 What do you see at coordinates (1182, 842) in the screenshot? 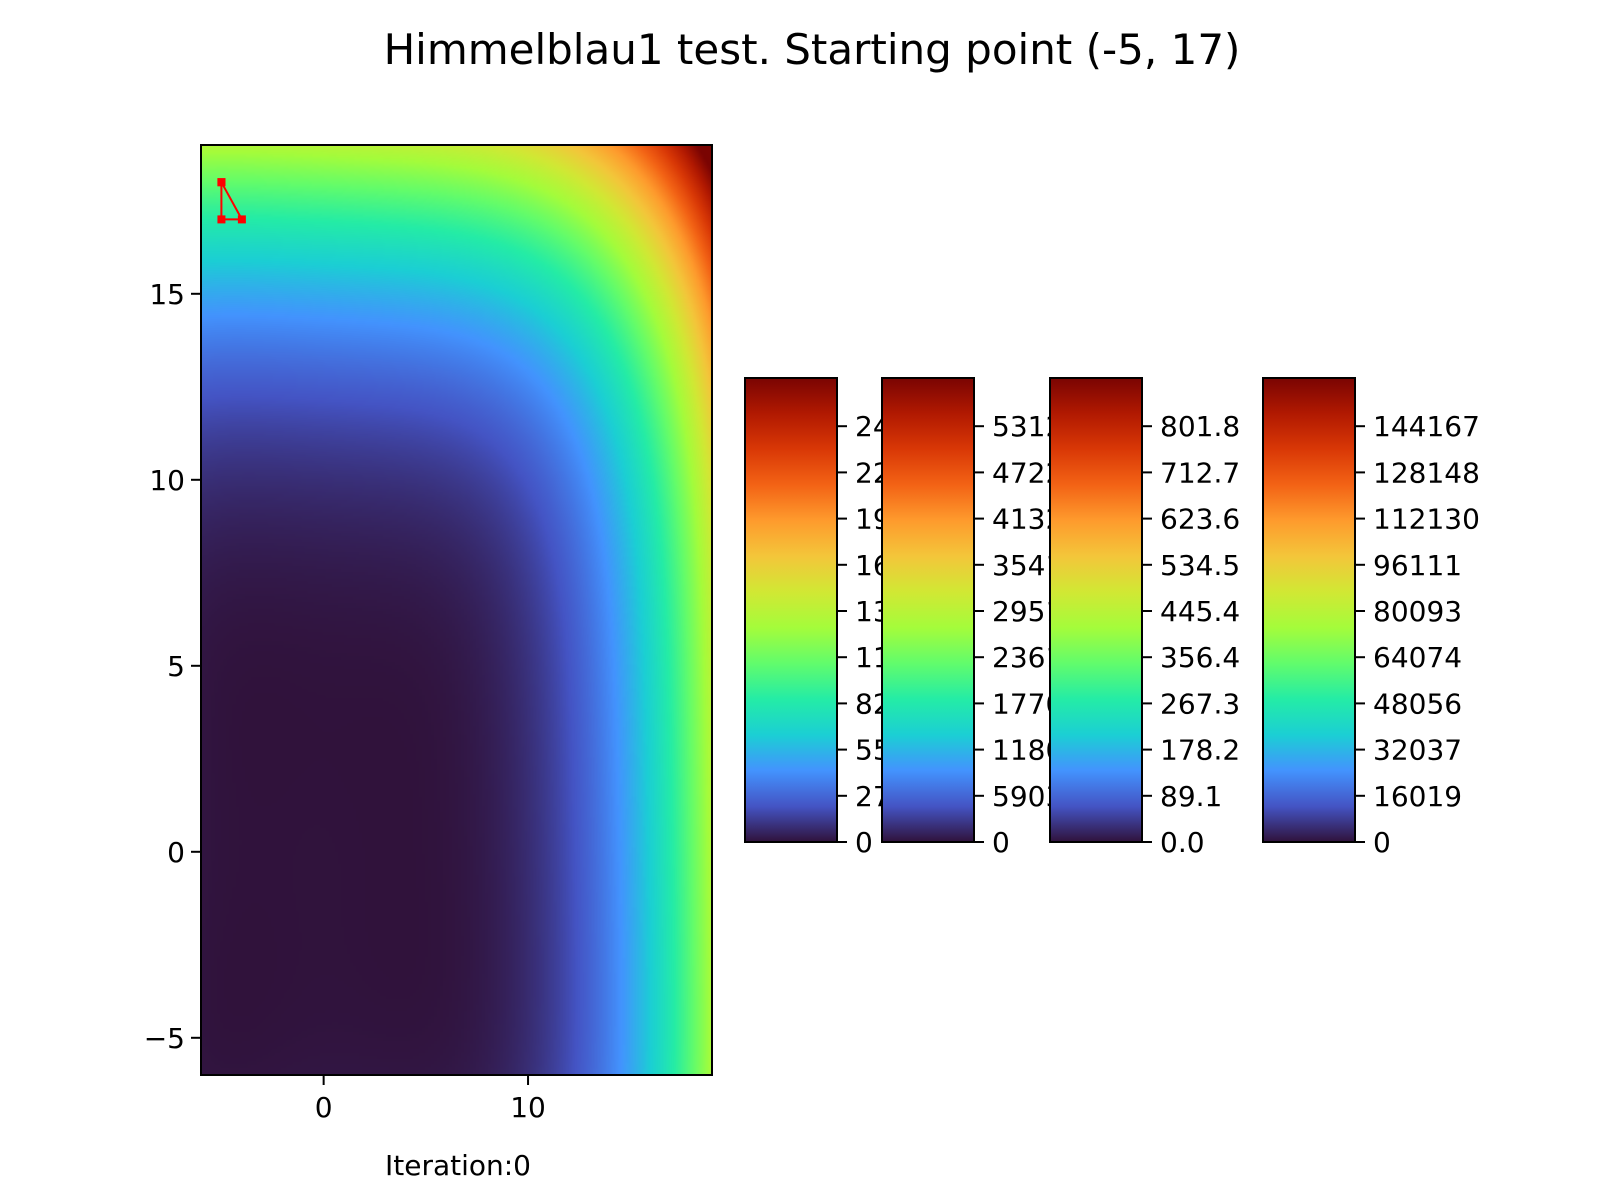
I see `colorbar-tick-label: 0.0` at bounding box center [1182, 842].